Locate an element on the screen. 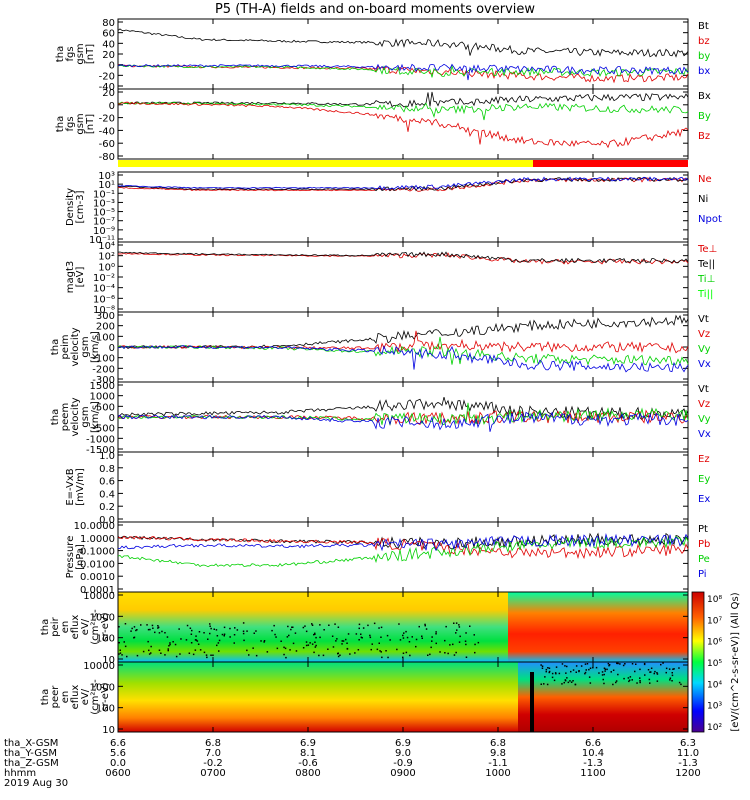 Image resolution: width=750 pixels, height=800 pixels. y-tick-label: 0 is located at coordinates (112, 418).